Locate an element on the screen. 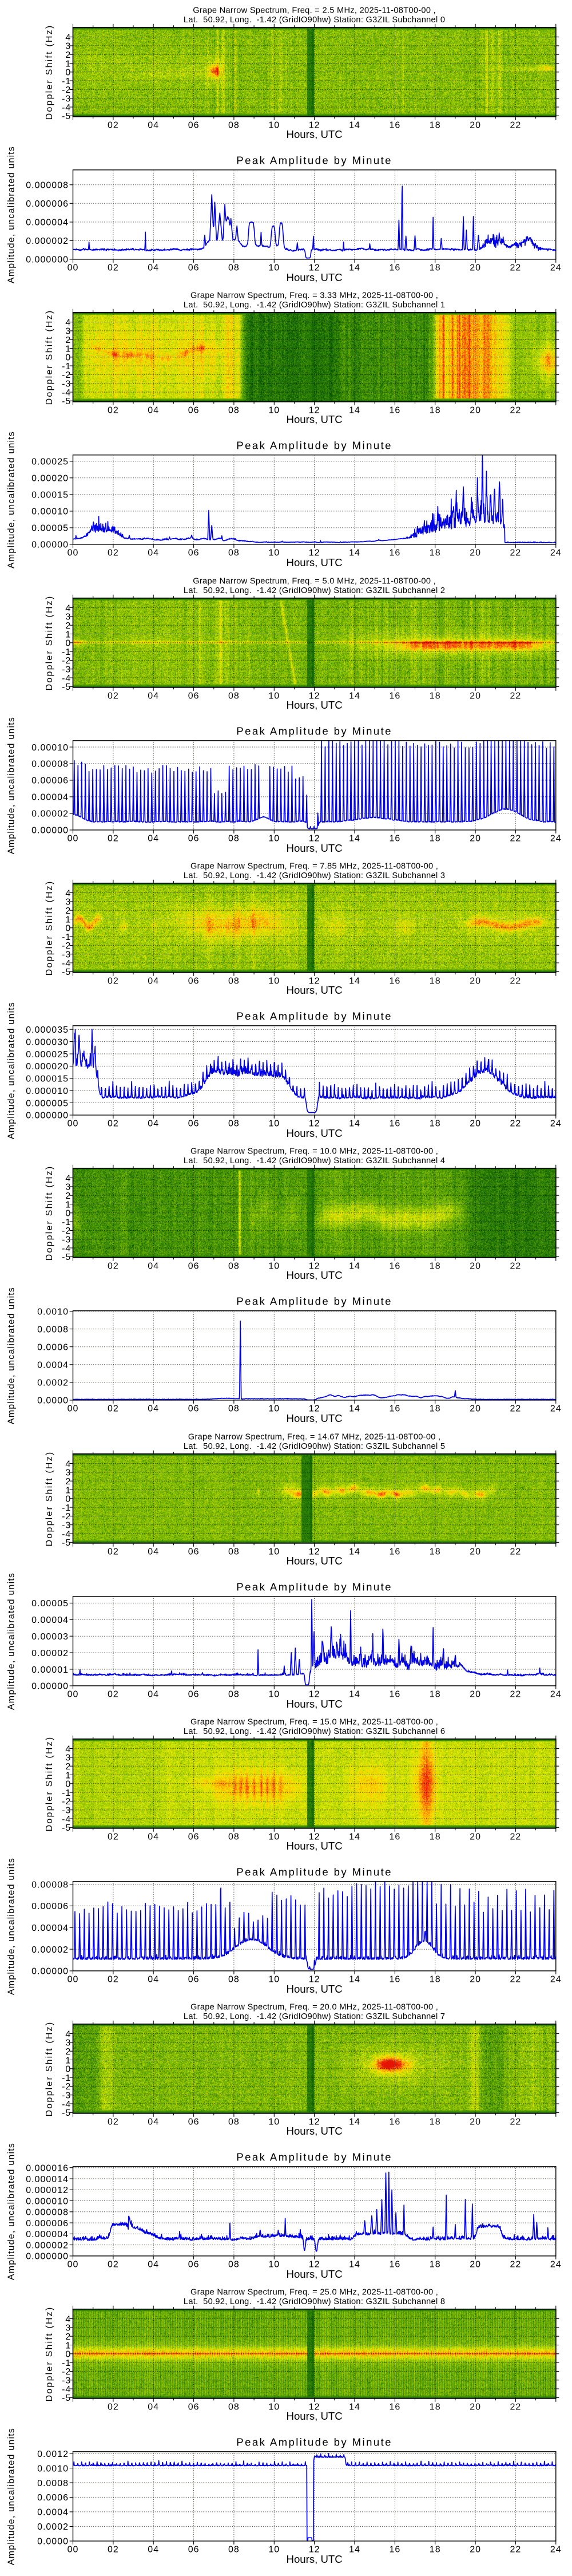 The image size is (572, 2576). svg-text: 1 is located at coordinates (68, 64).